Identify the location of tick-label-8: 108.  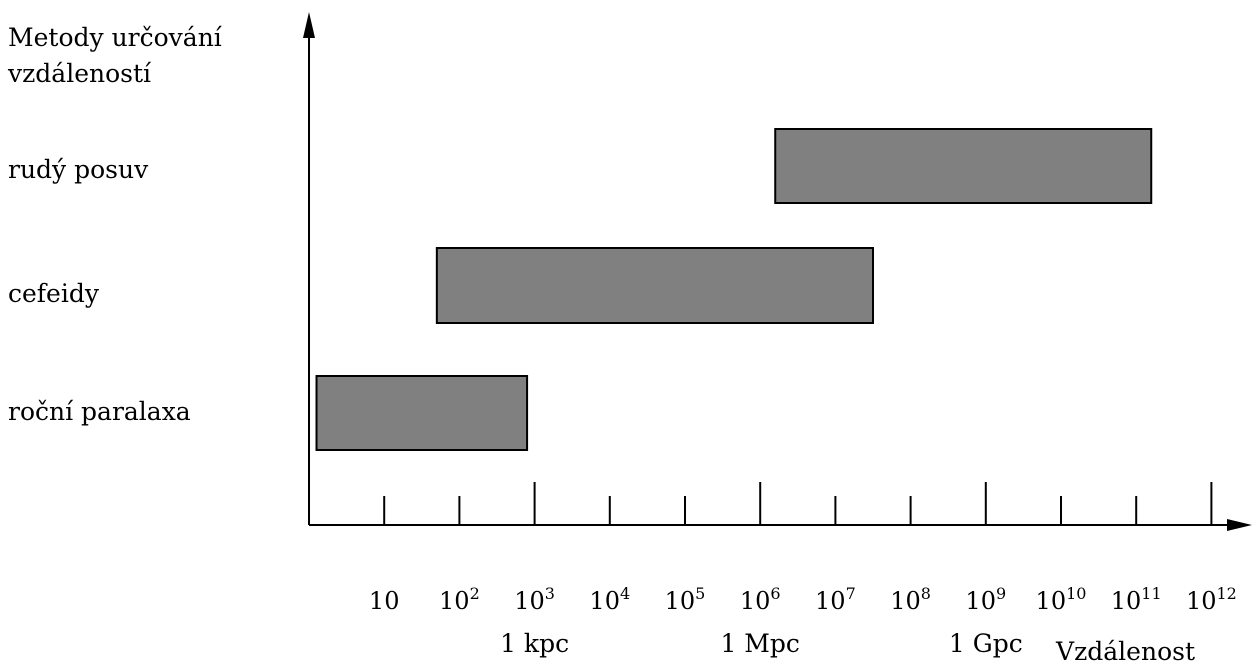
(910, 599).